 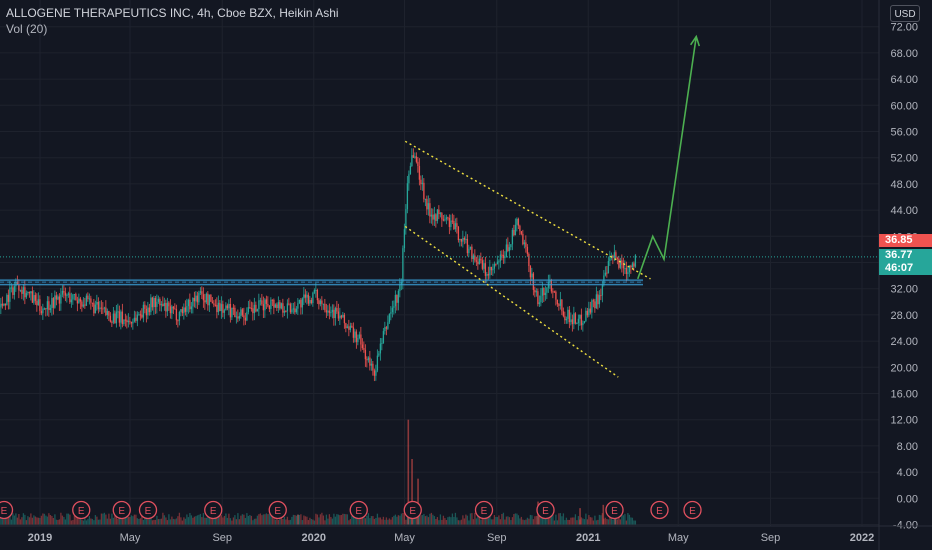 What do you see at coordinates (907, 473) in the screenshot?
I see `price-tick-label: 4.00` at bounding box center [907, 473].